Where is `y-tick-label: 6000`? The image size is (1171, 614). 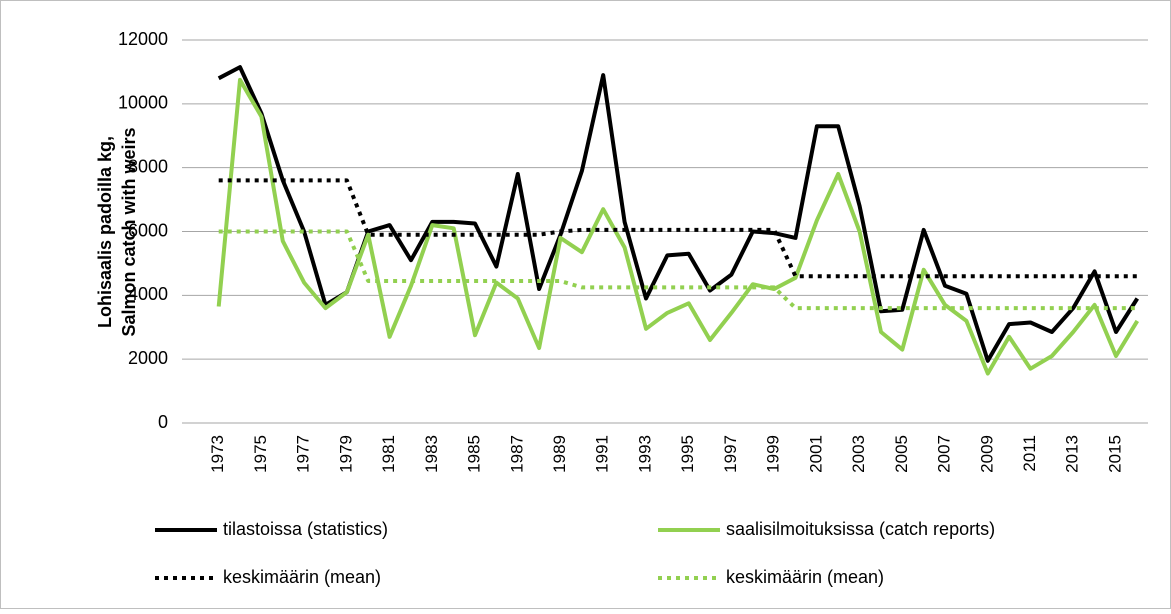
y-tick-label: 6000 is located at coordinates (148, 230).